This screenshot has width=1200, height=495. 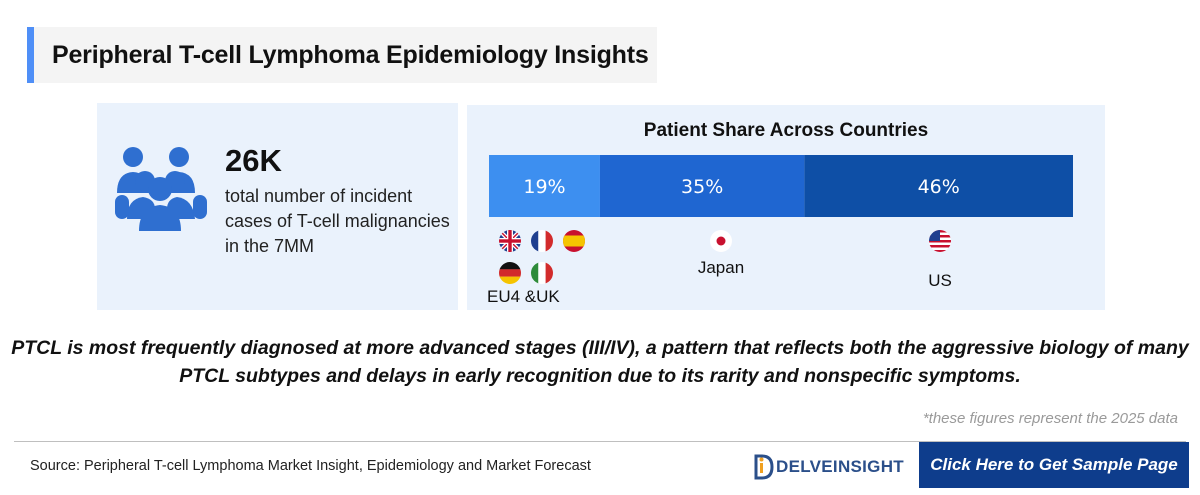 I want to click on spain-flag-icon, so click(x=574, y=241).